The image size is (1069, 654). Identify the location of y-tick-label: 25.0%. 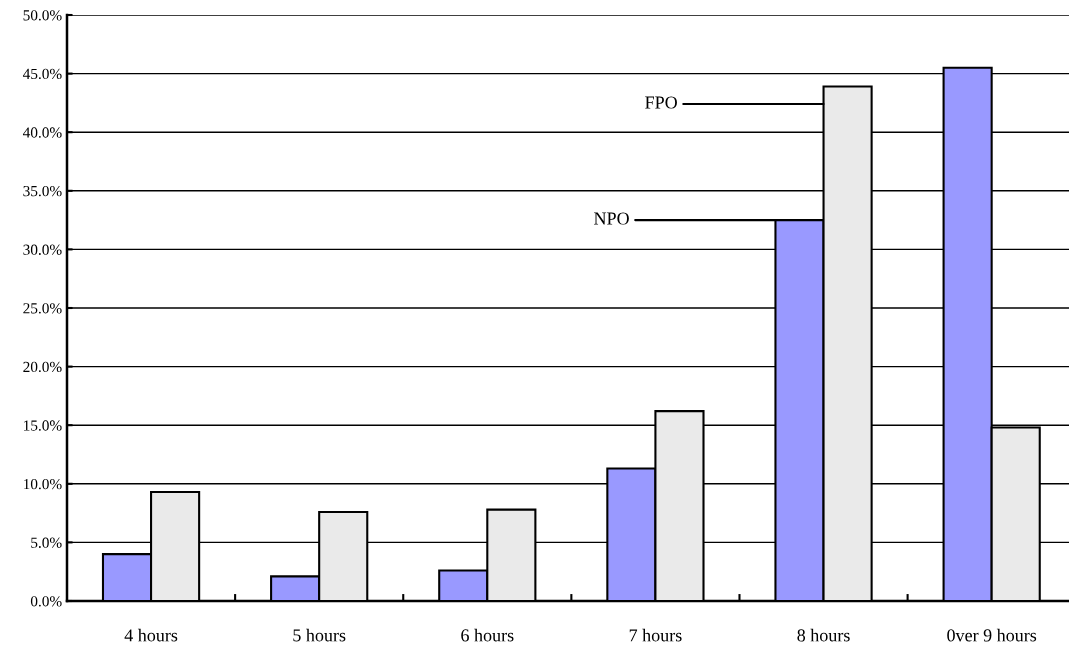
(42, 308).